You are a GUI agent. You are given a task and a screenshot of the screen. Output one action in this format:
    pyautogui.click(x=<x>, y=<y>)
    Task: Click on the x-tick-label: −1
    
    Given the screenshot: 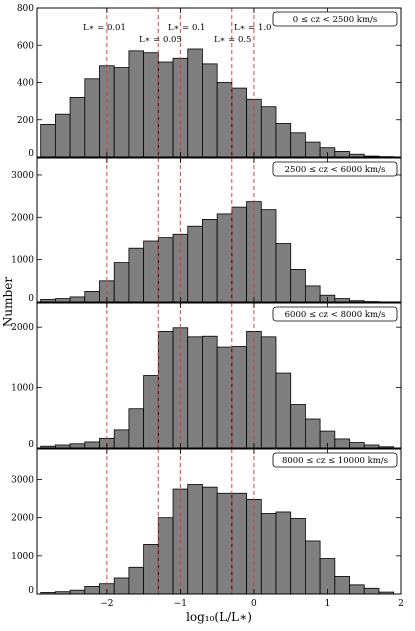 What is the action you would take?
    pyautogui.click(x=180, y=604)
    